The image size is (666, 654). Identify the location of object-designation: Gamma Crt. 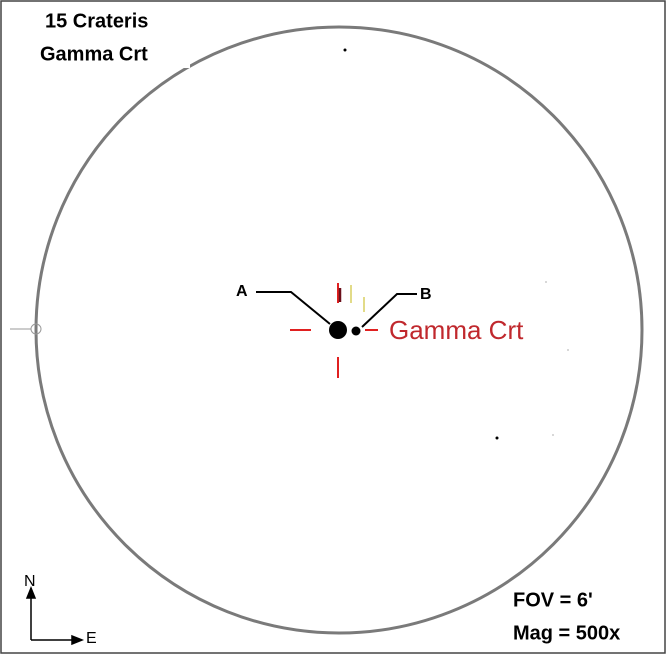
(94, 54).